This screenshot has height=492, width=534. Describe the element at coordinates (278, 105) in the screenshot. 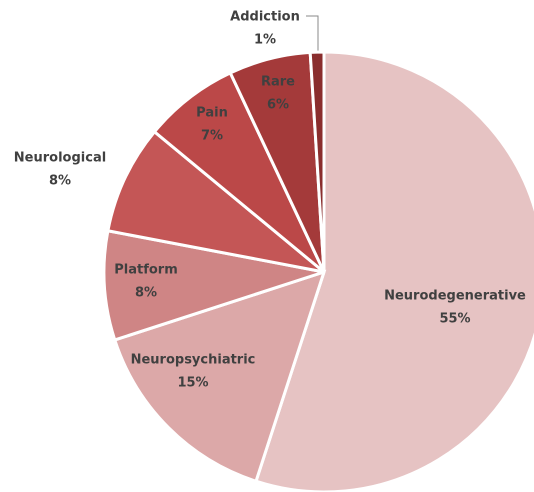

I see `slice-value-label: 6%` at that location.